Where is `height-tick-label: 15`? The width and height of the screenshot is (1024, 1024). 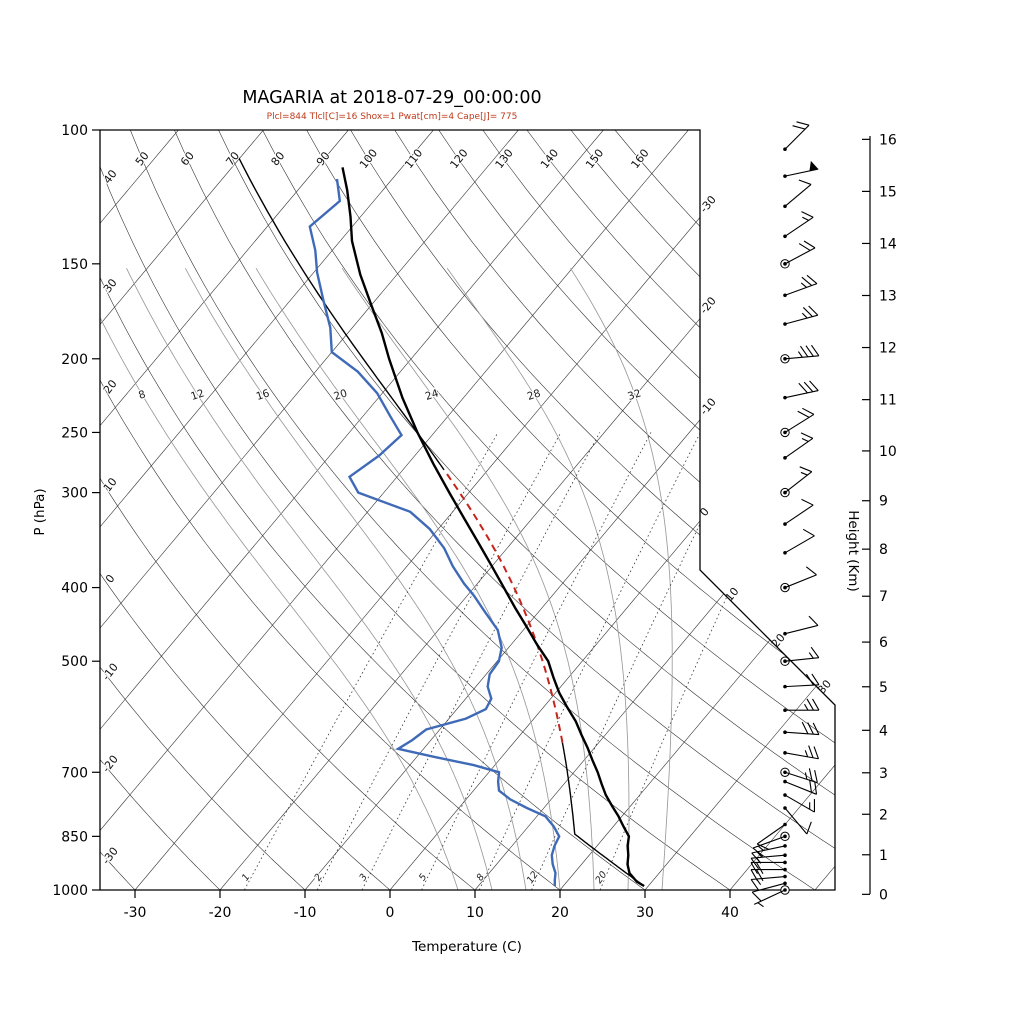 height-tick-label: 15 is located at coordinates (888, 192).